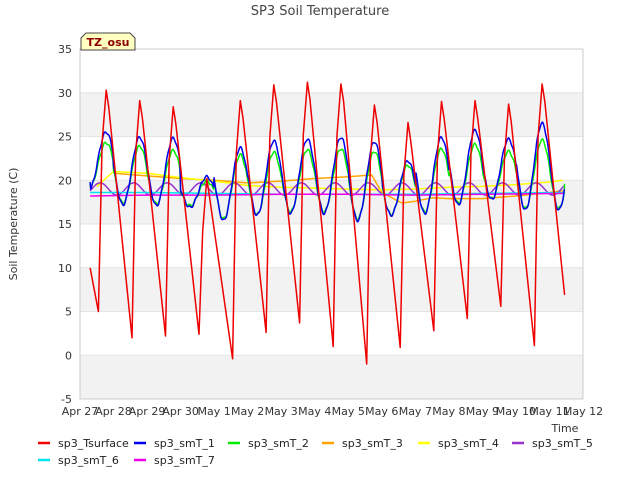 The height and width of the screenshot is (480, 640). I want to click on y-tick-label: 20, so click(65, 180).